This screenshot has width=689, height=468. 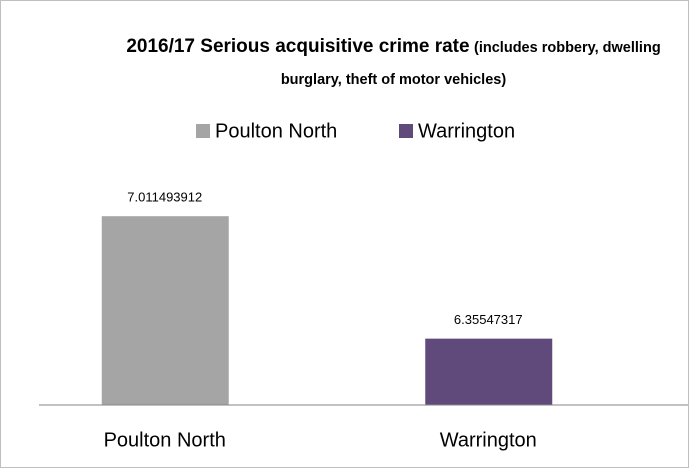 What do you see at coordinates (165, 440) in the screenshot?
I see `x-tick-label: Poulton North` at bounding box center [165, 440].